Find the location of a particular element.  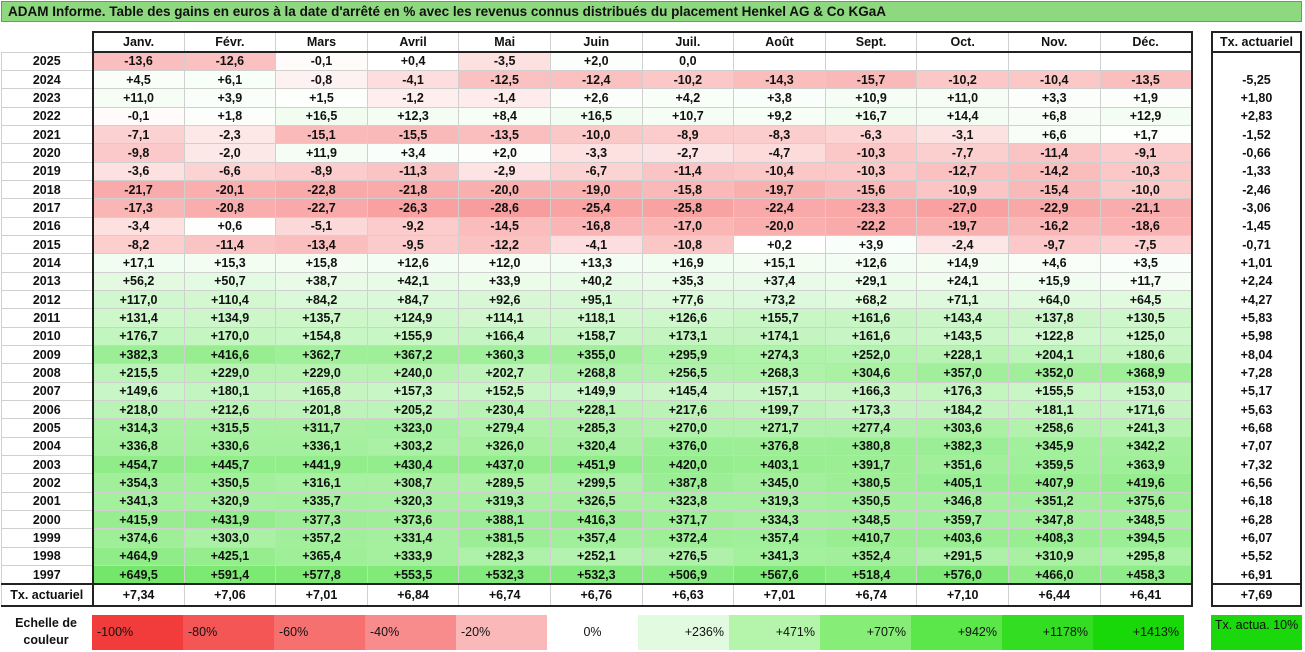

month-header: Janv. is located at coordinates (138, 42).